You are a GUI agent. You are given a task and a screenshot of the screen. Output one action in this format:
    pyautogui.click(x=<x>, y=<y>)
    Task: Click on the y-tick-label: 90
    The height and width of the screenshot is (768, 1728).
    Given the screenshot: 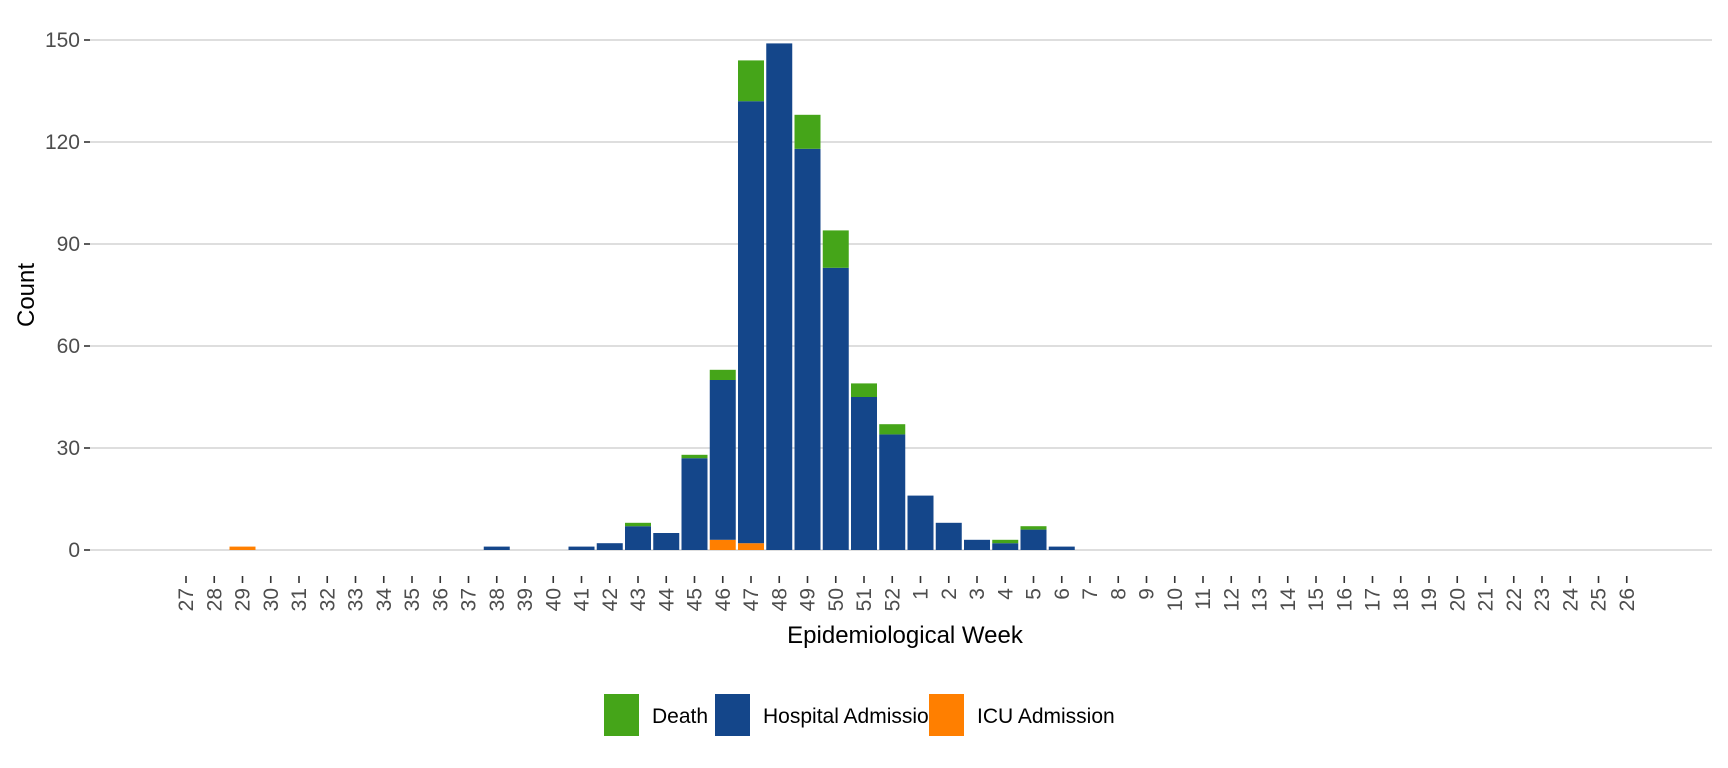 What is the action you would take?
    pyautogui.click(x=68, y=244)
    